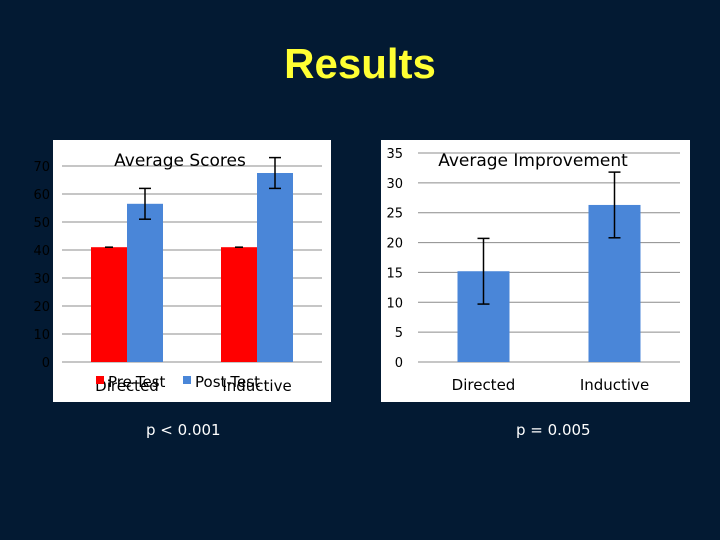  I want to click on y-tick-label: 15, so click(394, 273).